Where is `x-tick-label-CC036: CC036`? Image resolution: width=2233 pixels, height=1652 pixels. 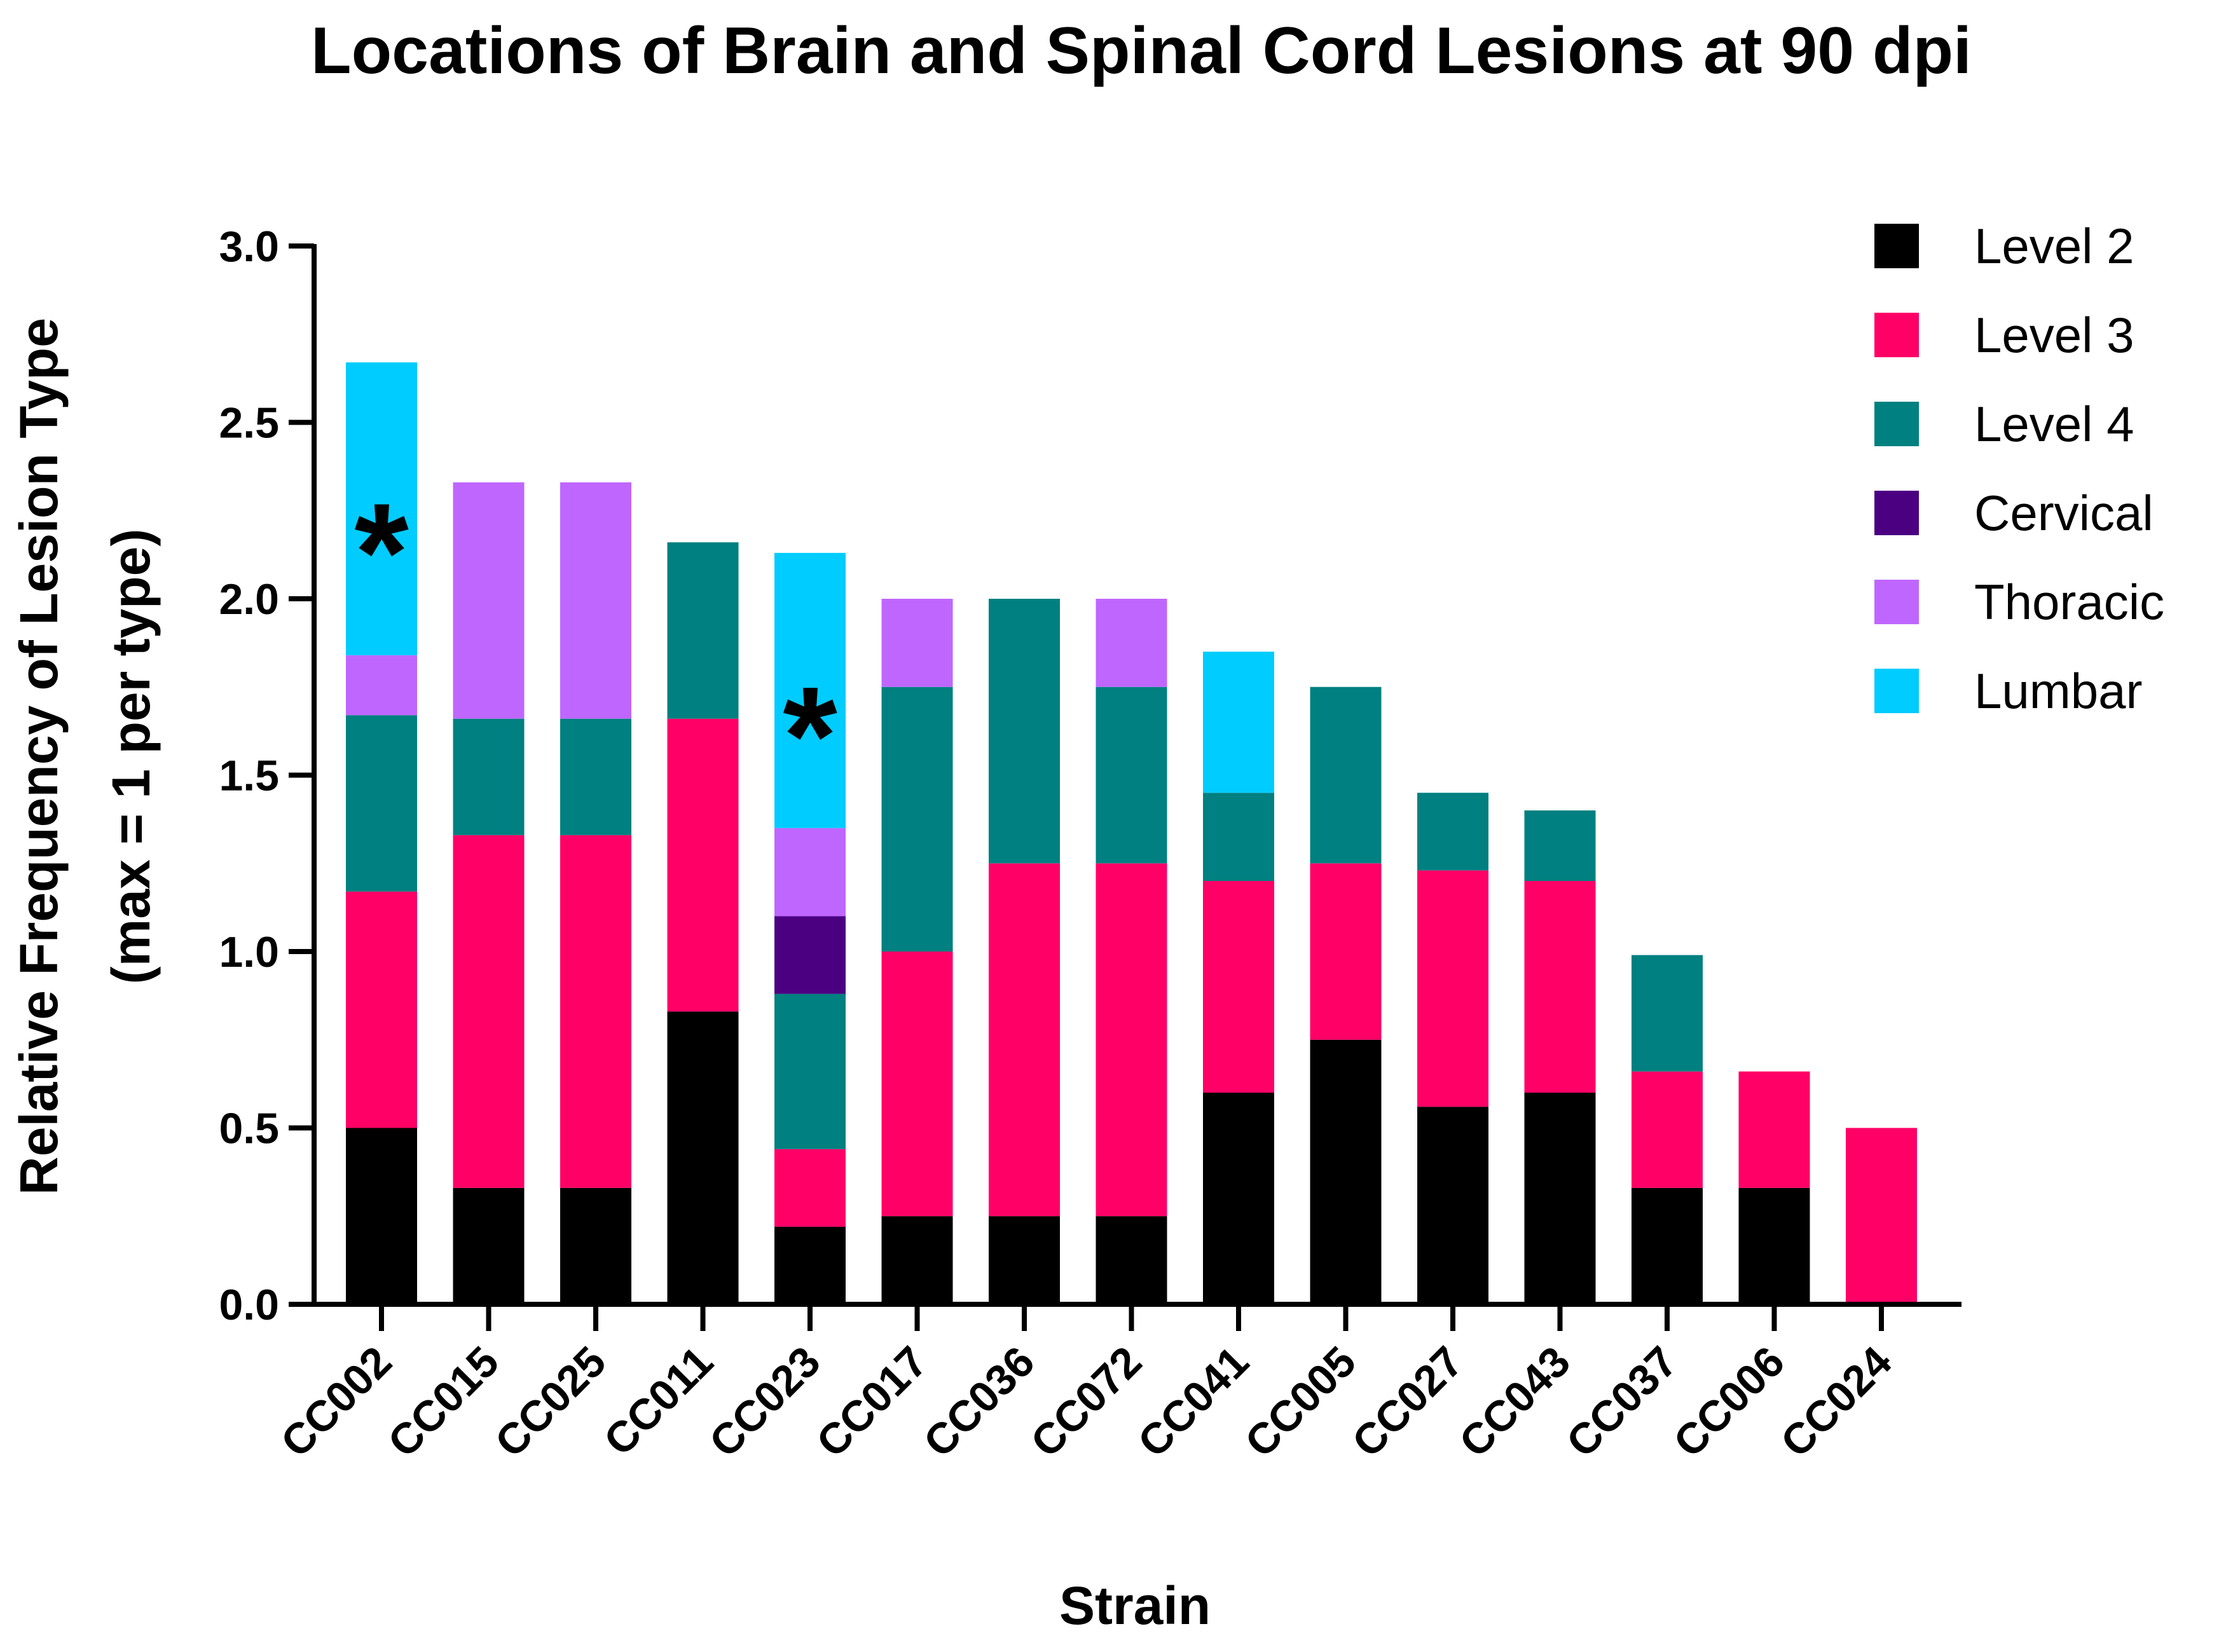 x-tick-label-CC036: CC036 is located at coordinates (978, 1401).